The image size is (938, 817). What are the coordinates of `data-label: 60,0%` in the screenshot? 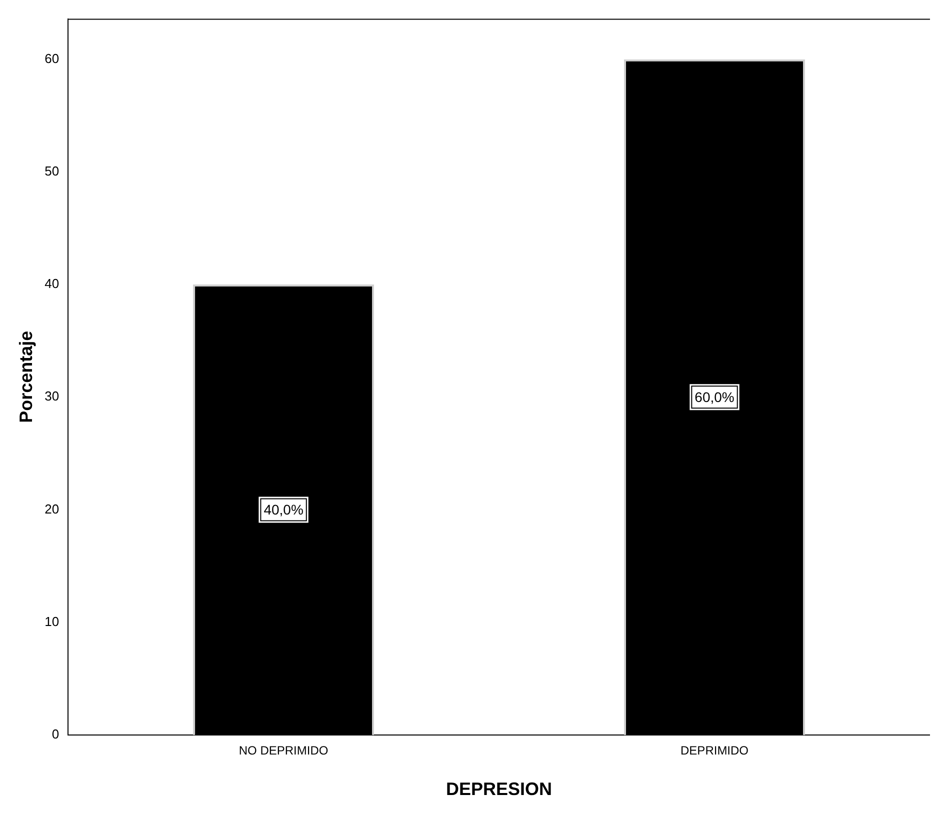 It's located at (714, 397).